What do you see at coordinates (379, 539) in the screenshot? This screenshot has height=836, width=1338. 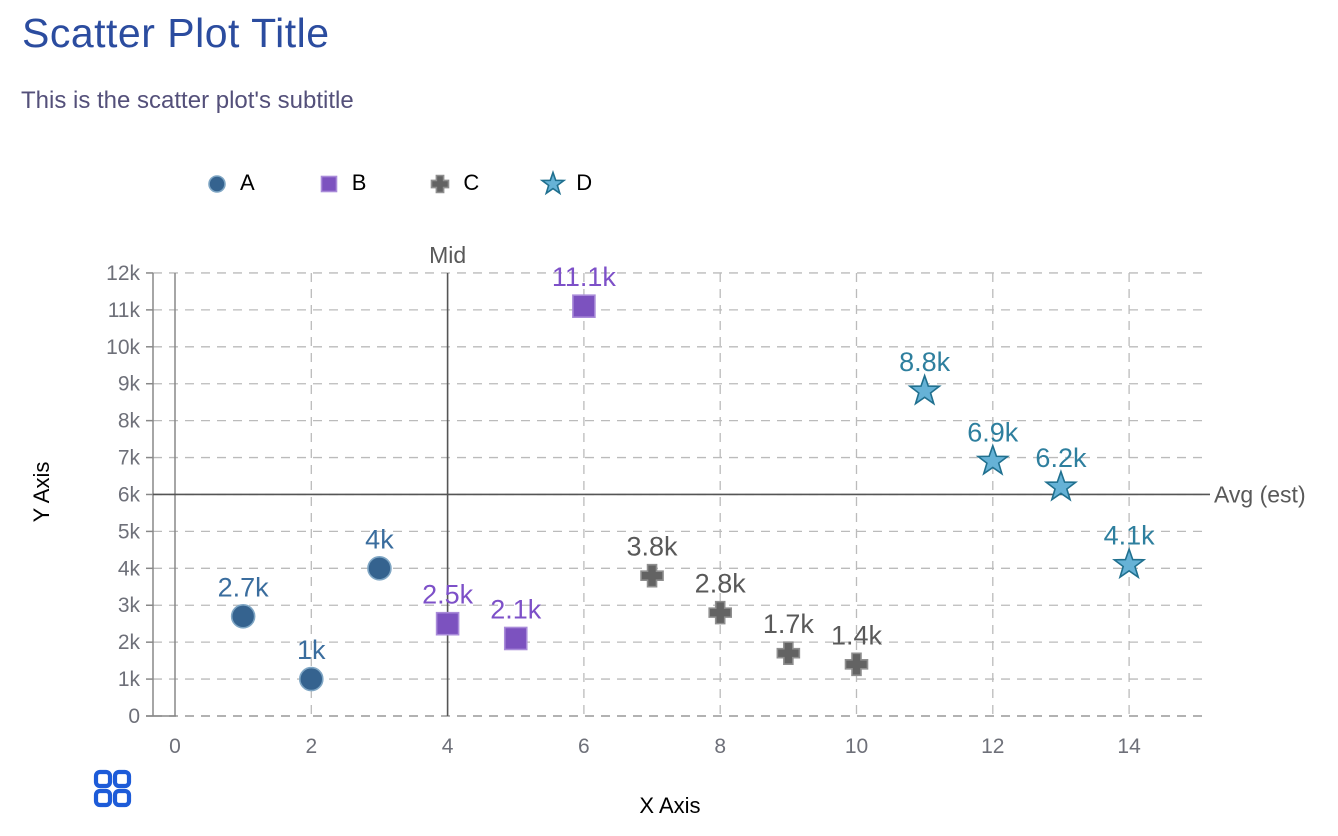 I see `data-point-label: 4k` at bounding box center [379, 539].